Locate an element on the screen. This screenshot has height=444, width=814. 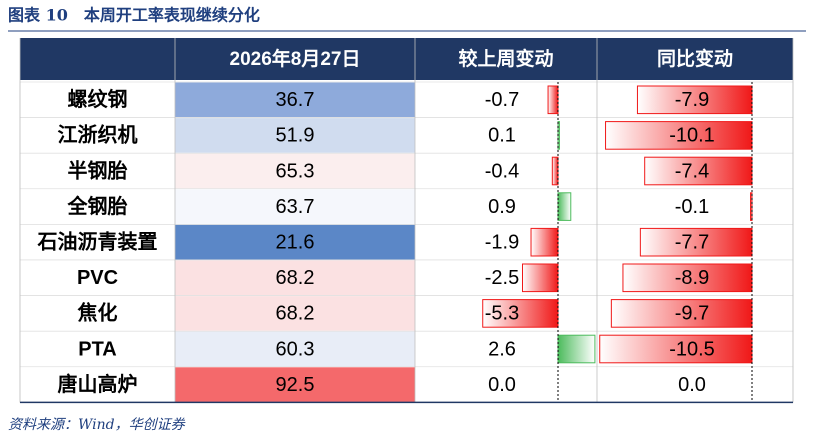
value-cell: 51.9 is located at coordinates (295, 136).